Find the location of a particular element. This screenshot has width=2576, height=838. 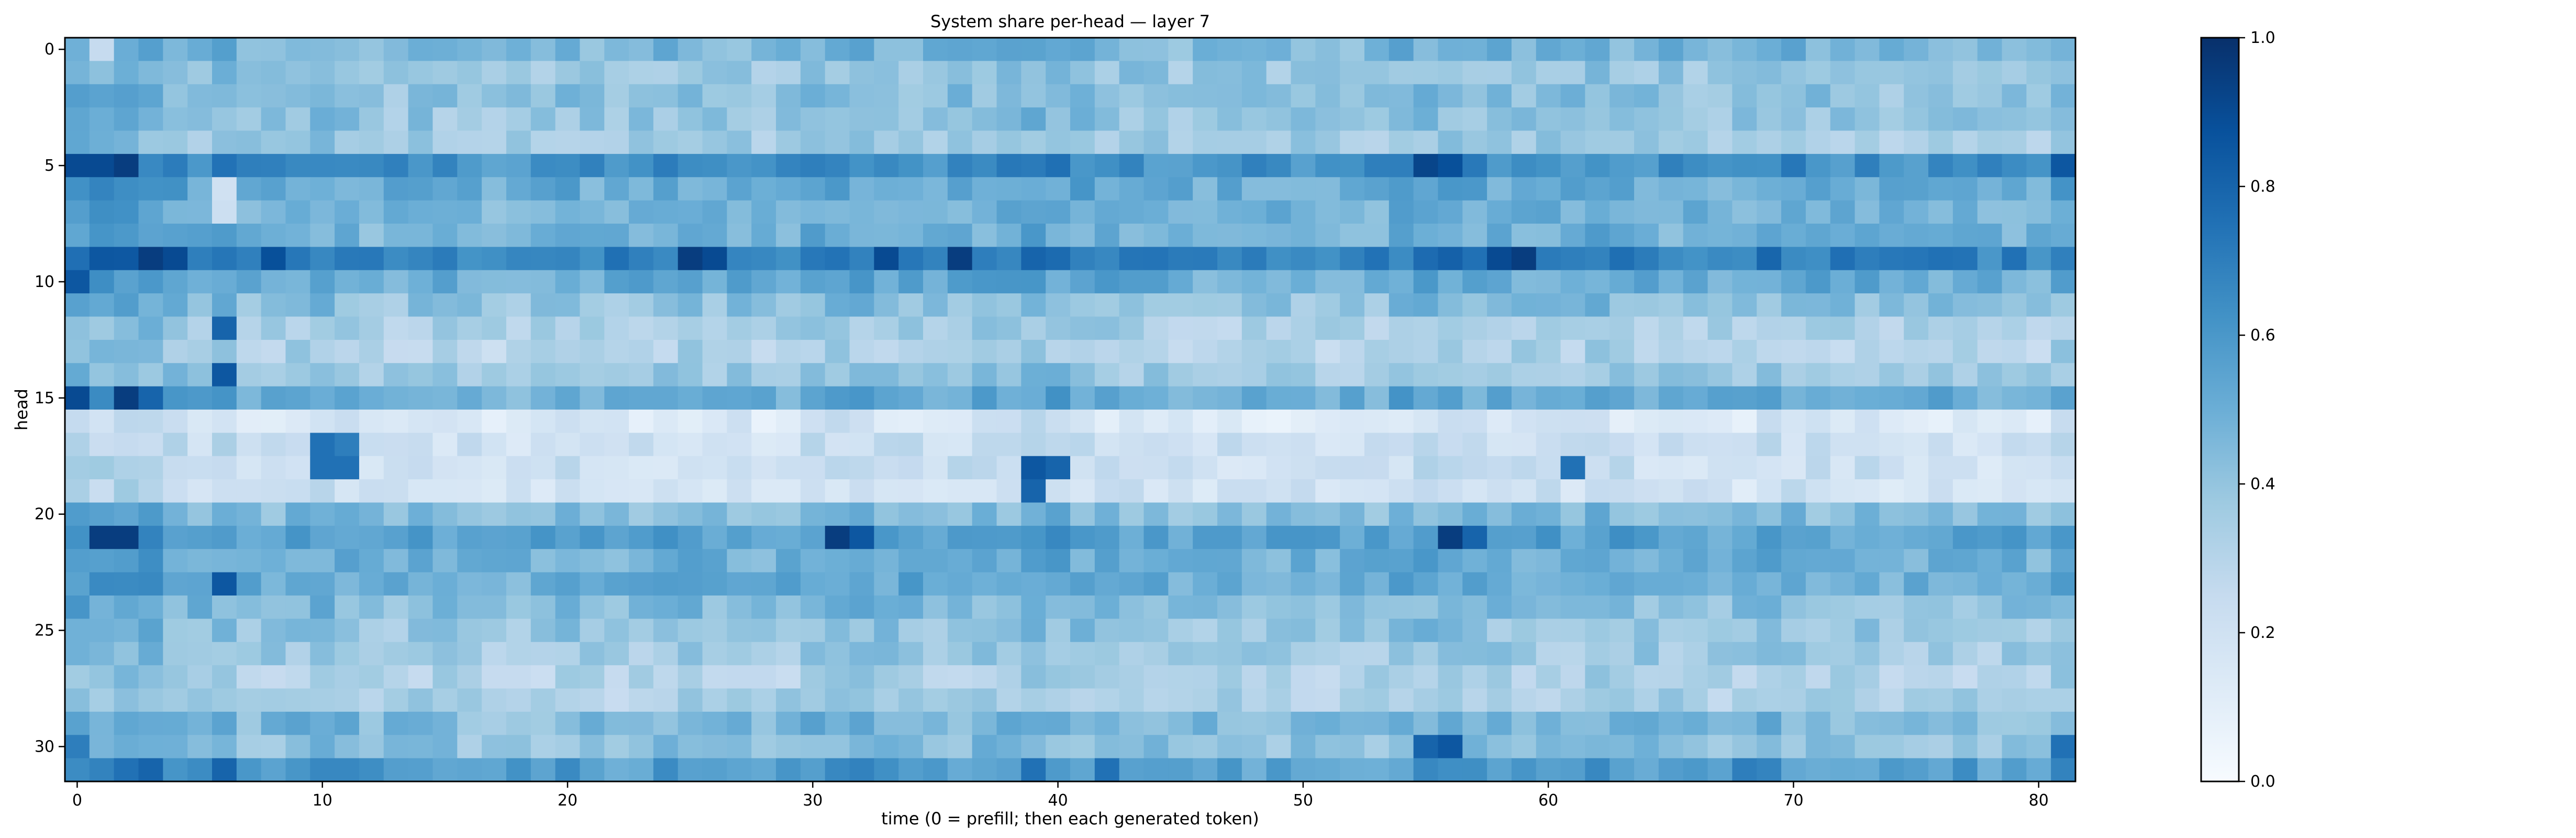

x-tick-label: 20 is located at coordinates (568, 800).